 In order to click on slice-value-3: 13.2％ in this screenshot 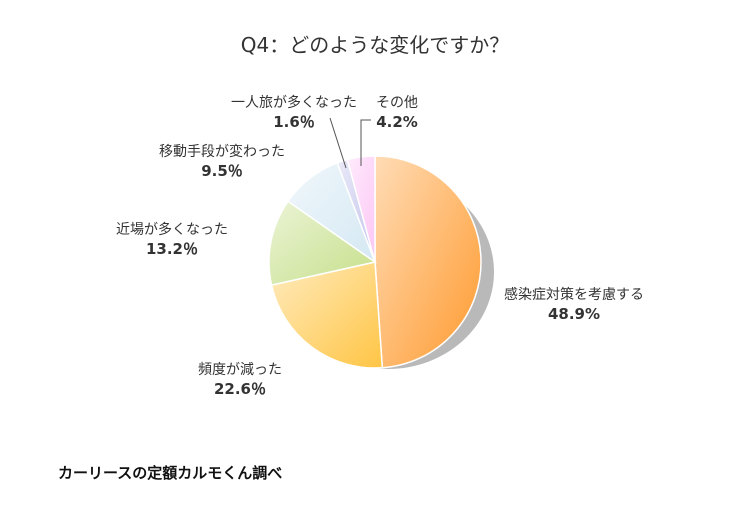, I will do `click(172, 249)`.